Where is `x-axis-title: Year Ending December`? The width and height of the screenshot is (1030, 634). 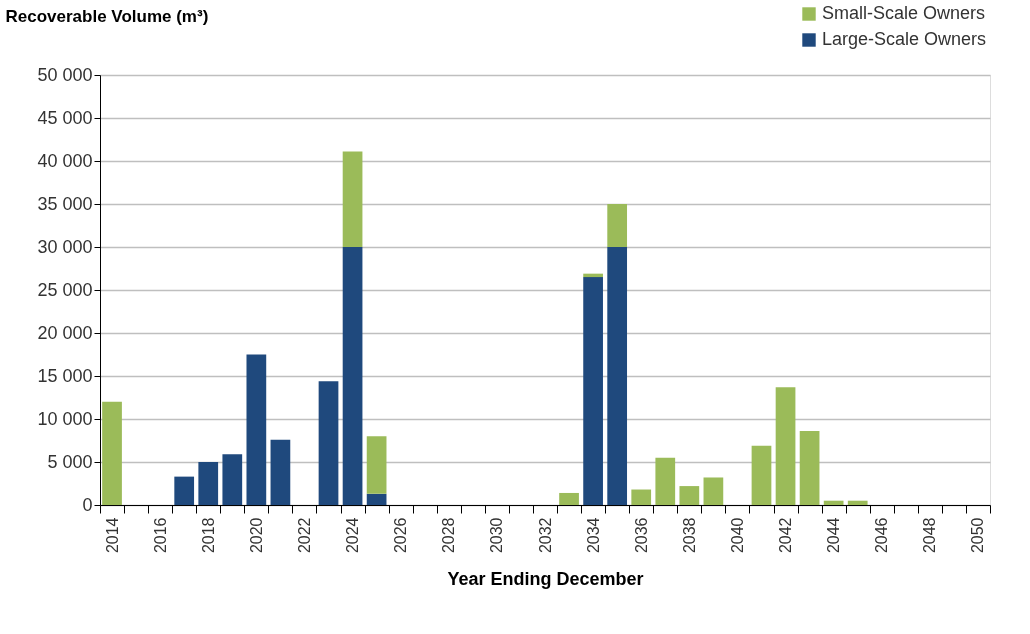
x-axis-title: Year Ending December is located at coordinates (545, 579).